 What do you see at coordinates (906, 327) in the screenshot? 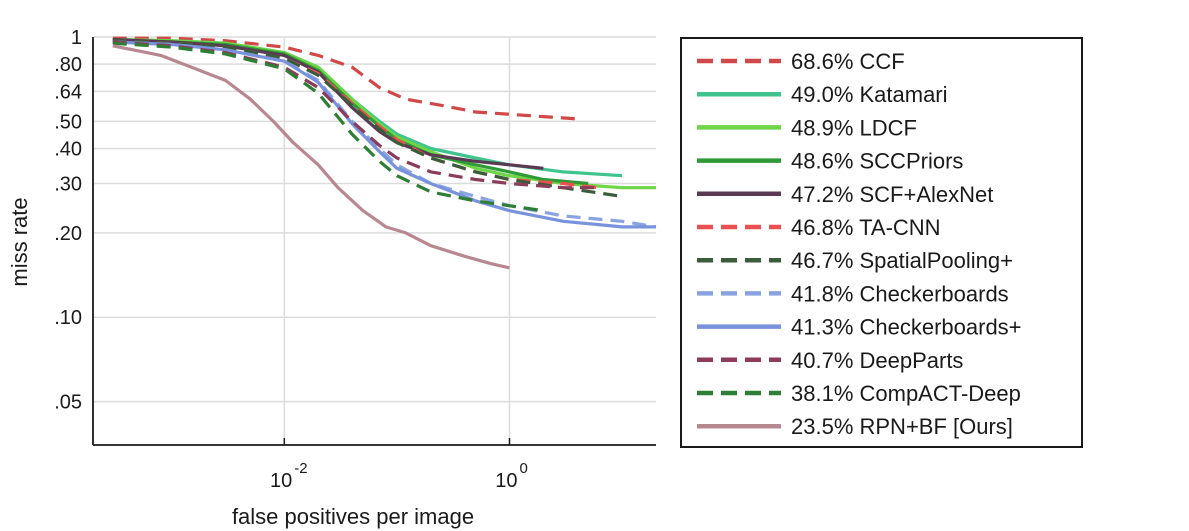
I see `legend-label: 41.3% Checkerboards+` at bounding box center [906, 327].